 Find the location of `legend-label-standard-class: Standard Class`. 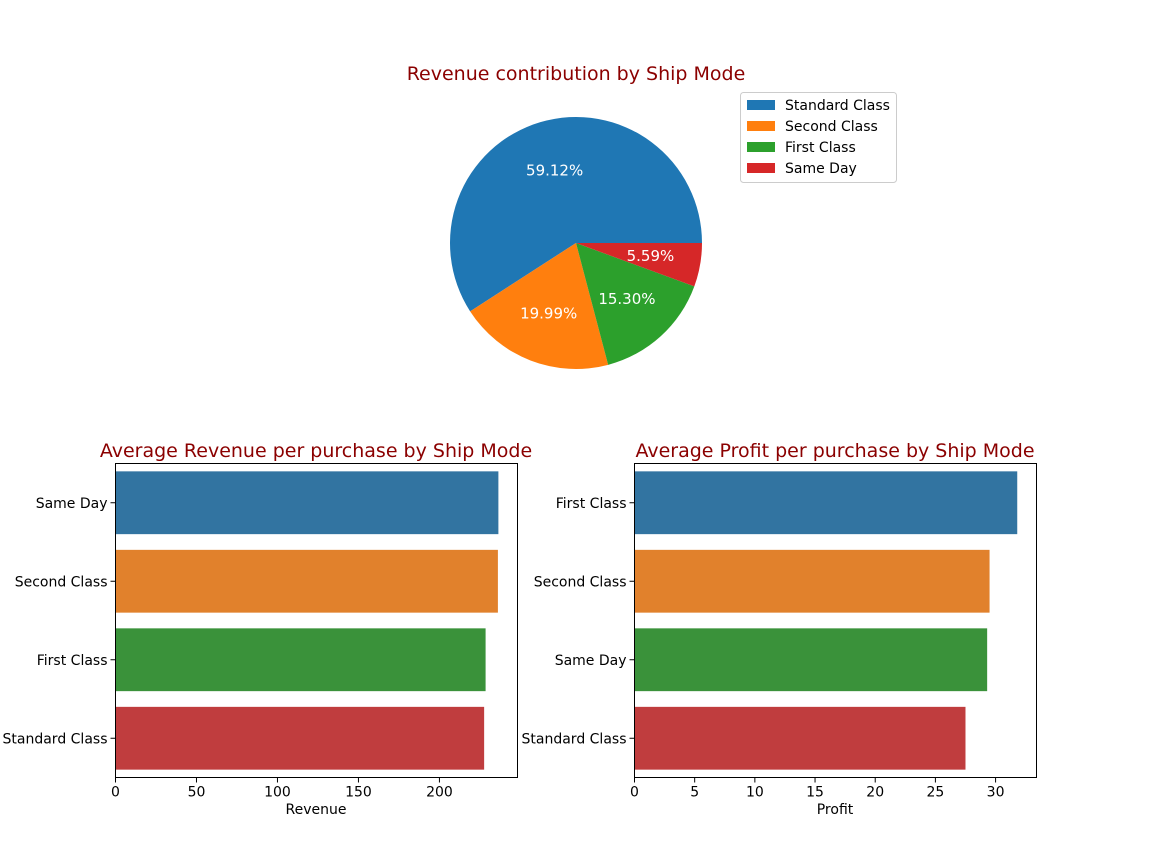

legend-label-standard-class: Standard Class is located at coordinates (837, 106).